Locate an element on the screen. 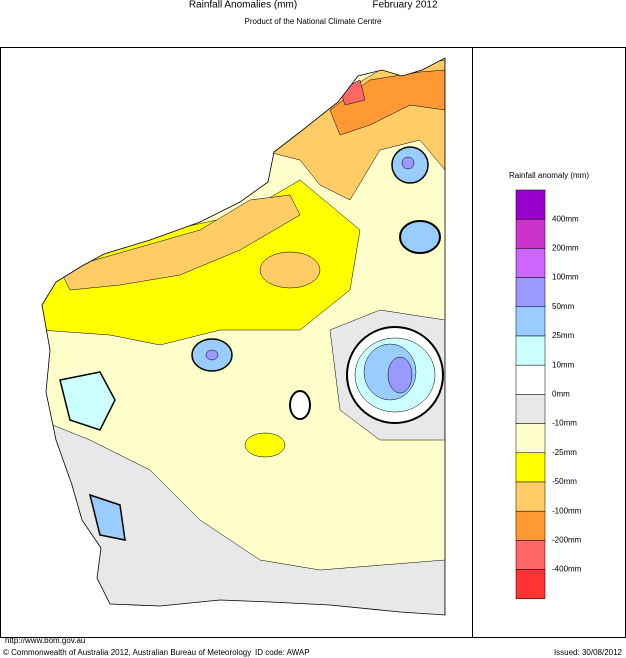  map-subtitle: Product of the National Climate Centre is located at coordinates (314, 21).